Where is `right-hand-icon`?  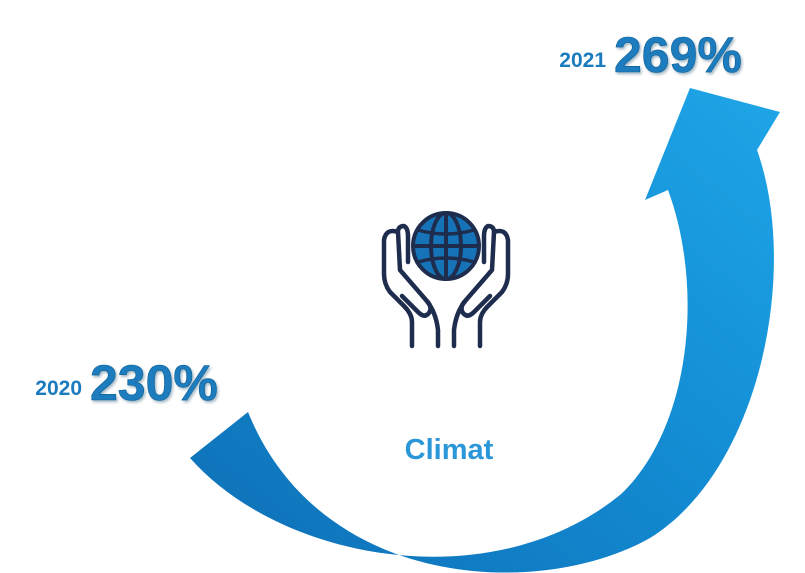
right-hand-icon is located at coordinates (481, 286).